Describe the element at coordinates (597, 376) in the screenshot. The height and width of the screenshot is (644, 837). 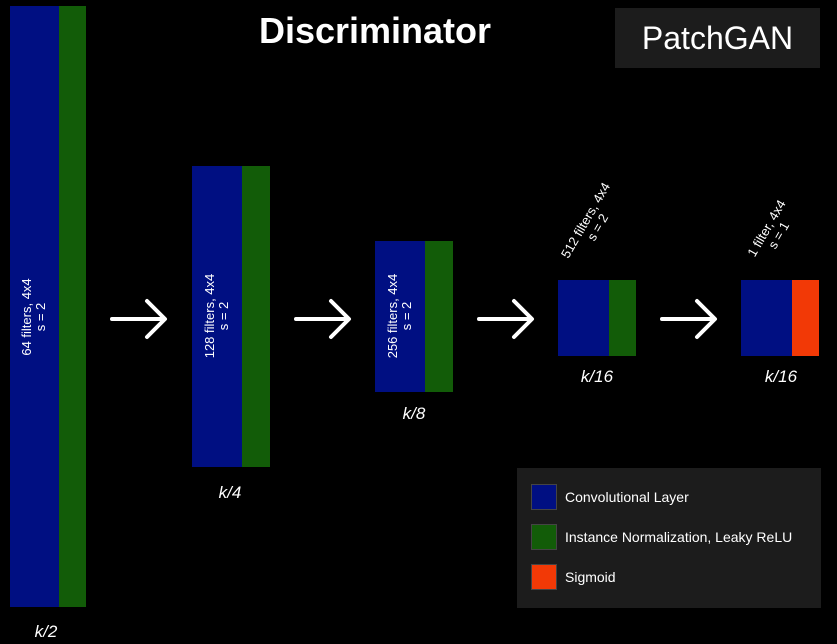
I see `layer-4-size: k/16` at that location.